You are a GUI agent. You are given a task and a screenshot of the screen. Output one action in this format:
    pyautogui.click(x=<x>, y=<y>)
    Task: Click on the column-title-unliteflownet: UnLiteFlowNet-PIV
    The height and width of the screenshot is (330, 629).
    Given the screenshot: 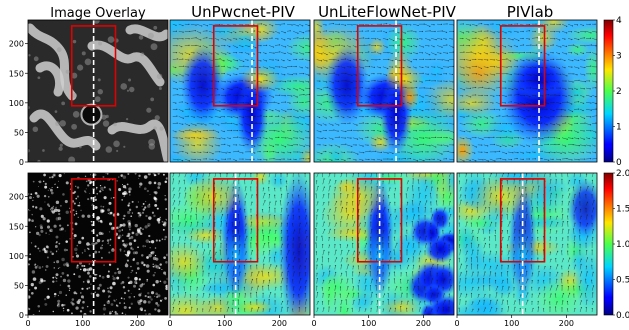 What is the action you would take?
    pyautogui.click(x=387, y=12)
    